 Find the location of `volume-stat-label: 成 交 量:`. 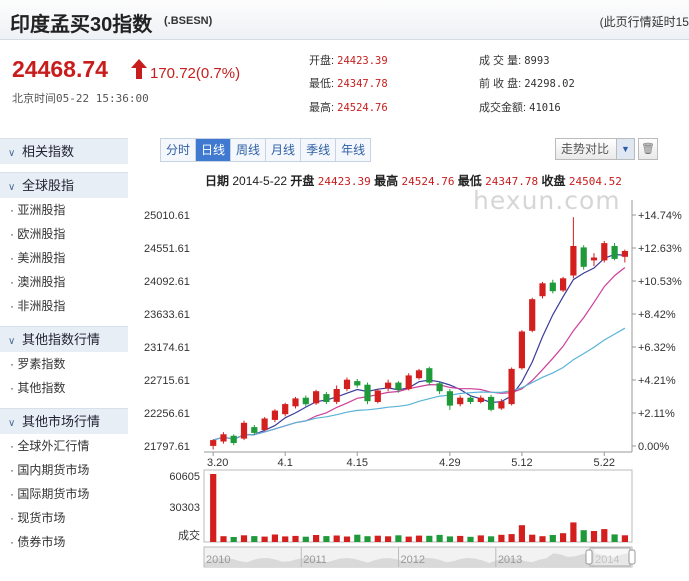

volume-stat-label: 成 交 量: is located at coordinates (500, 61).